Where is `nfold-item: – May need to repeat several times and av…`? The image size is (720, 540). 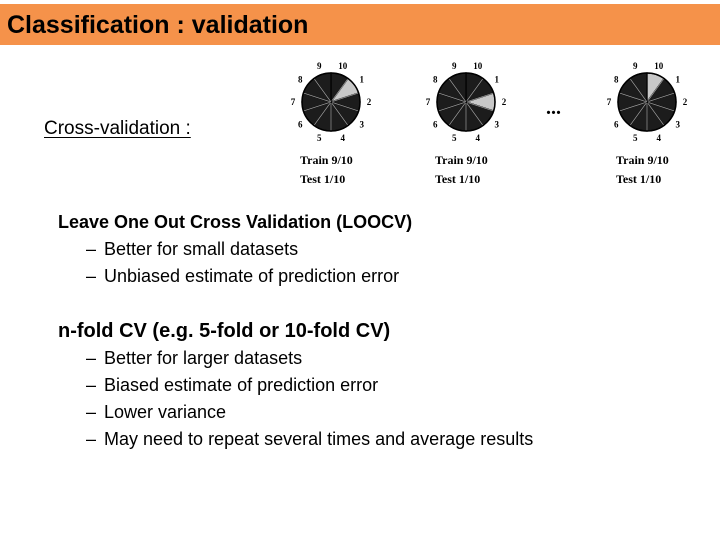 nfold-item: – May need to repeat several times and av… is located at coordinates (309, 439).